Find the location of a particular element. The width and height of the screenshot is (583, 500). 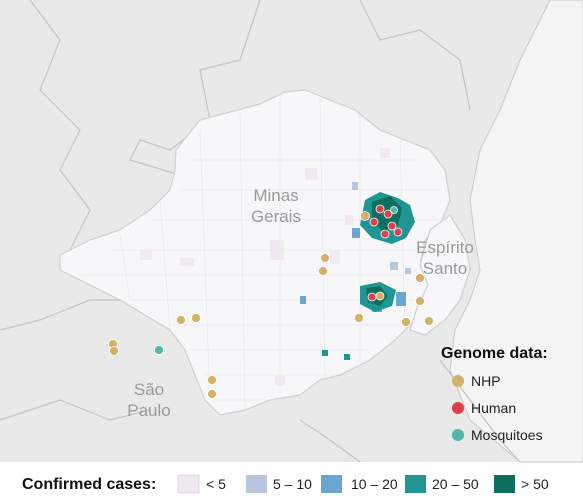

cases-5-10-patches is located at coordinates (381, 228).